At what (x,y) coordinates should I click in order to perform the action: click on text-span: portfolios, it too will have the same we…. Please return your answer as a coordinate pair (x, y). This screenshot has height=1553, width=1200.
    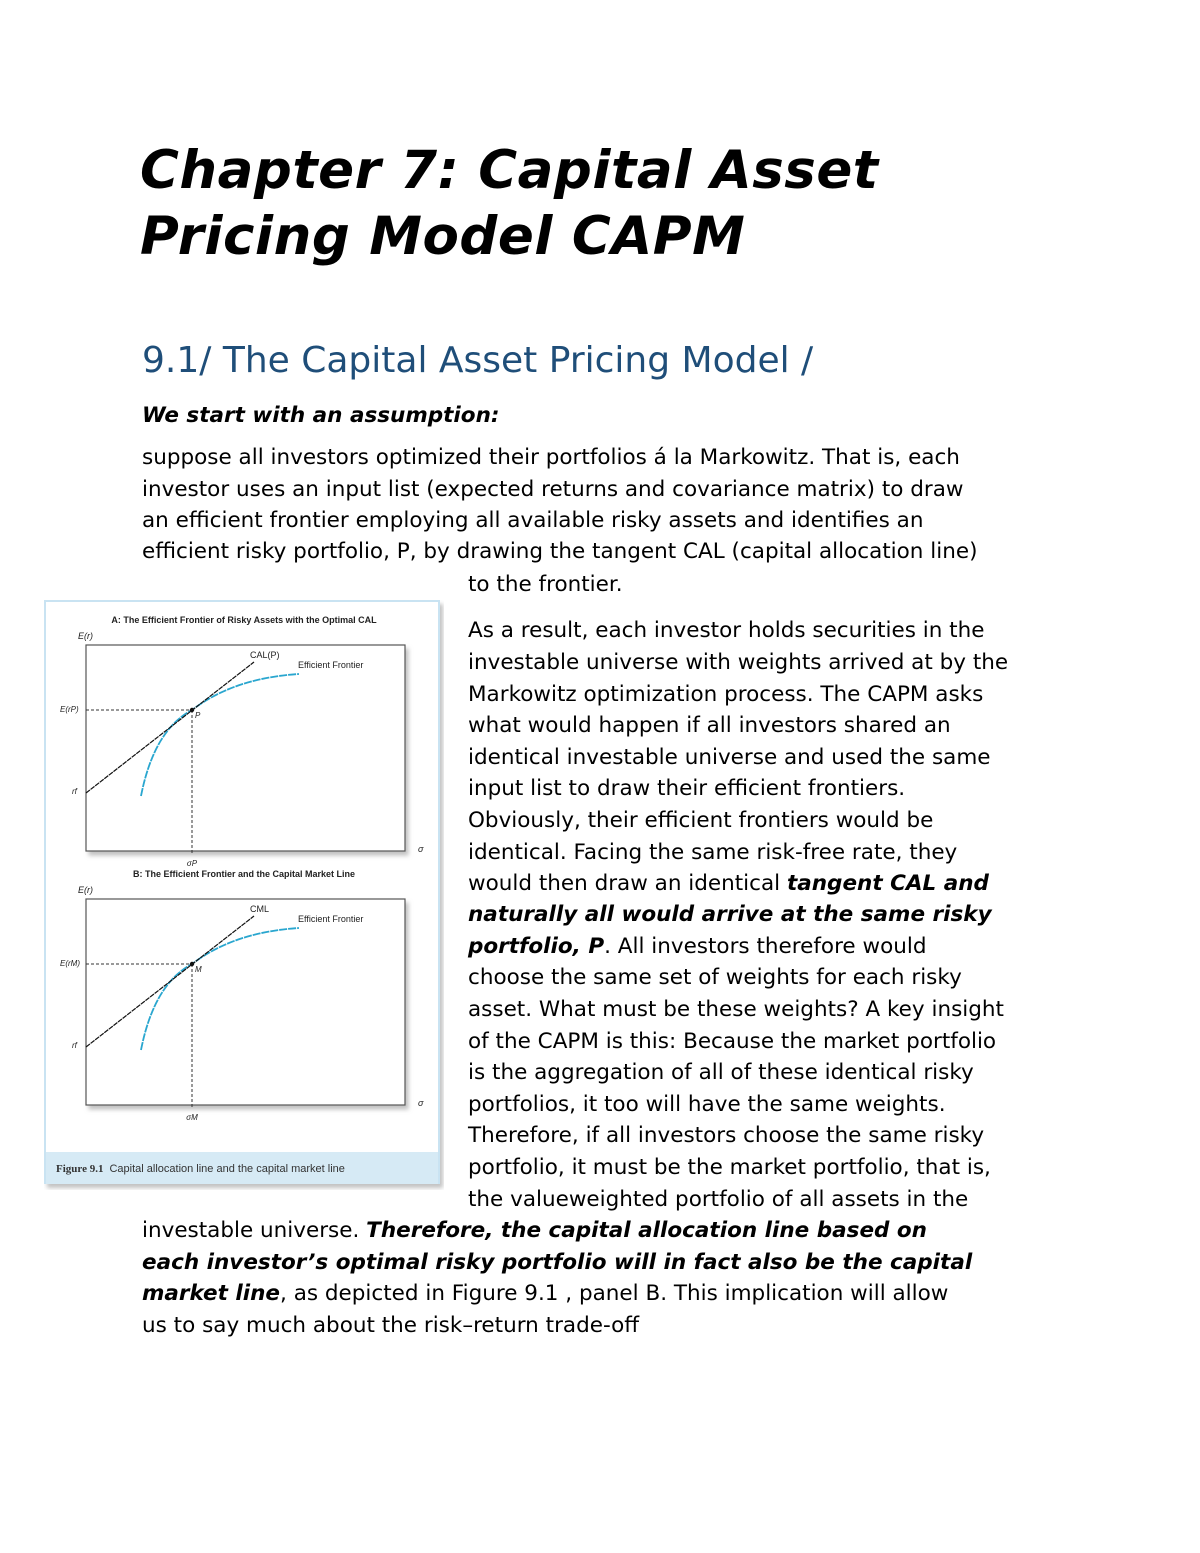
    Looking at the image, I should click on (707, 1104).